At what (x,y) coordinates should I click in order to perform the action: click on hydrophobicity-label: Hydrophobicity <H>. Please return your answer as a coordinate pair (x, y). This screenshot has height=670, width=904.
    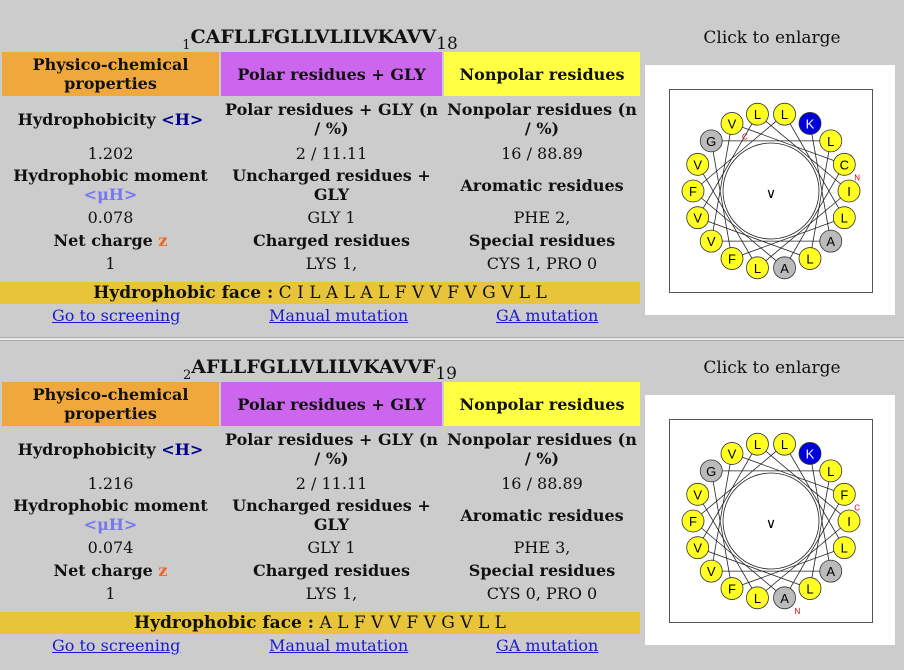
    Looking at the image, I should click on (110, 449).